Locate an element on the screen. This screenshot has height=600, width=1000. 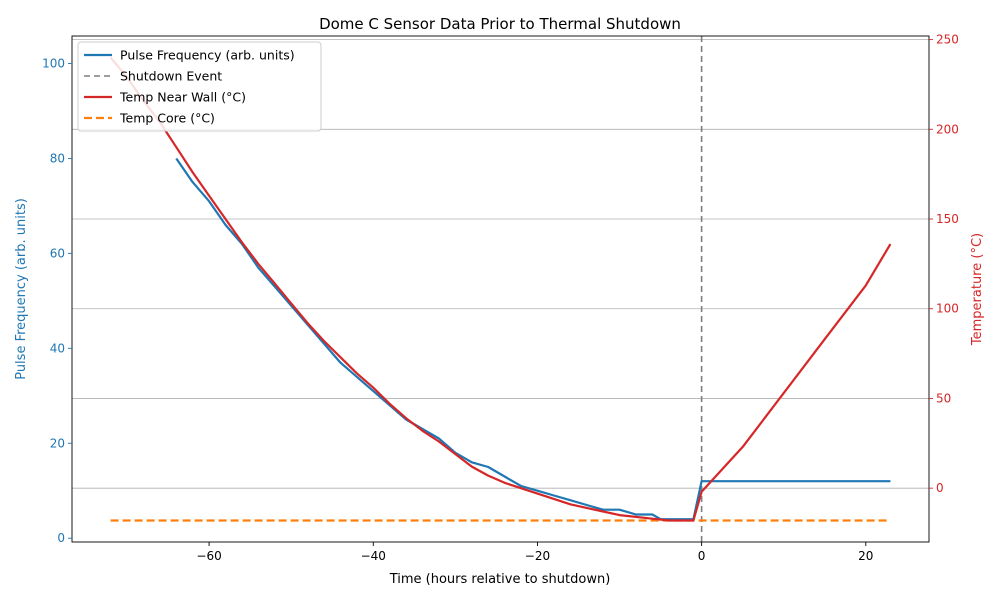
legend-label-shutdown: Shutdown Event is located at coordinates (171, 76).